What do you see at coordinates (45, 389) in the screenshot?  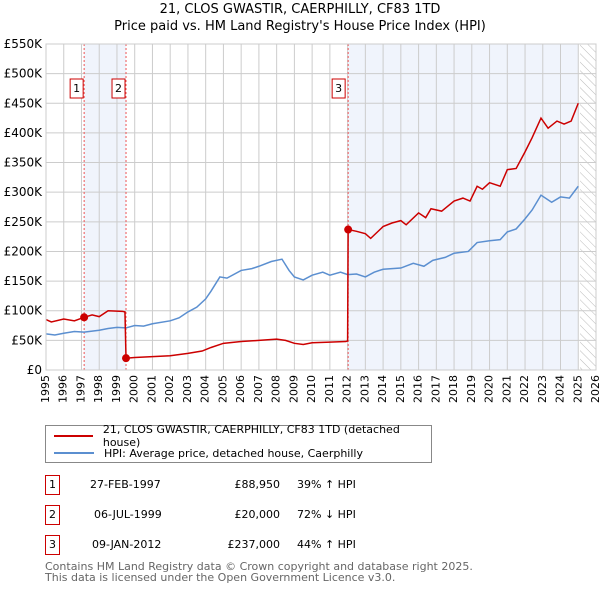 I see `x-tick-label: 1995` at bounding box center [45, 389].